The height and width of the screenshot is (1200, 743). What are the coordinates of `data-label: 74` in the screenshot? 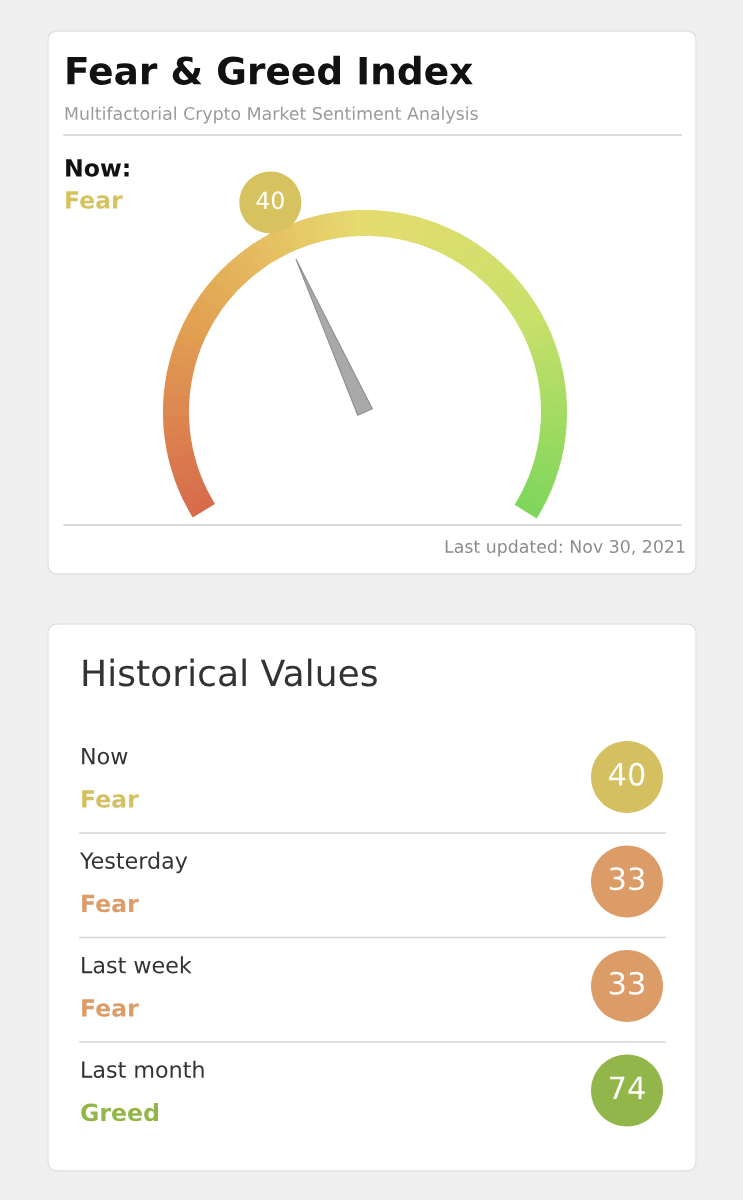 It's located at (627, 1087).